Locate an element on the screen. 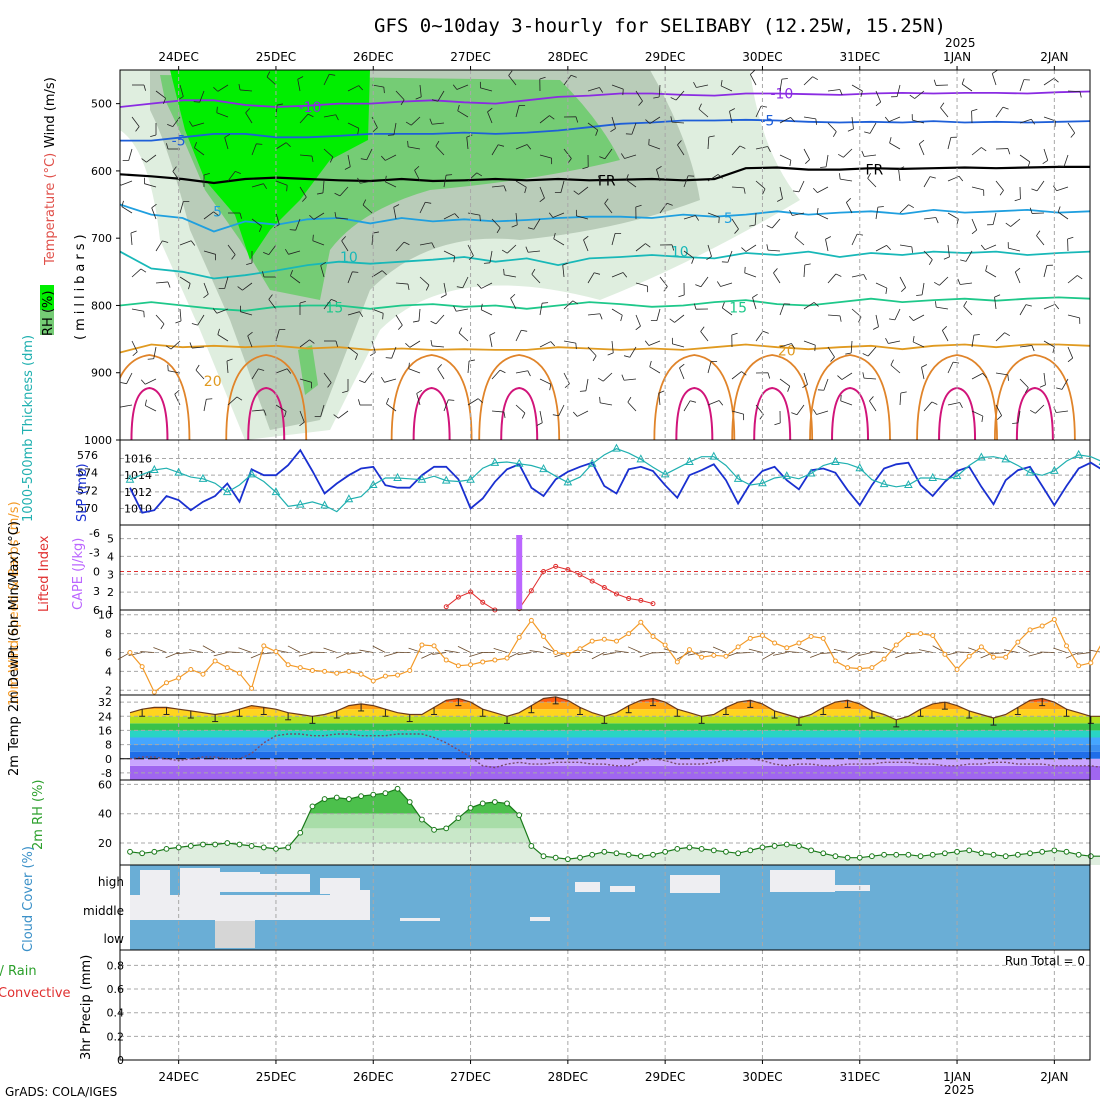 This screenshot has width=1100, height=1100. profile-ytick-label: 700 is located at coordinates (101, 238).